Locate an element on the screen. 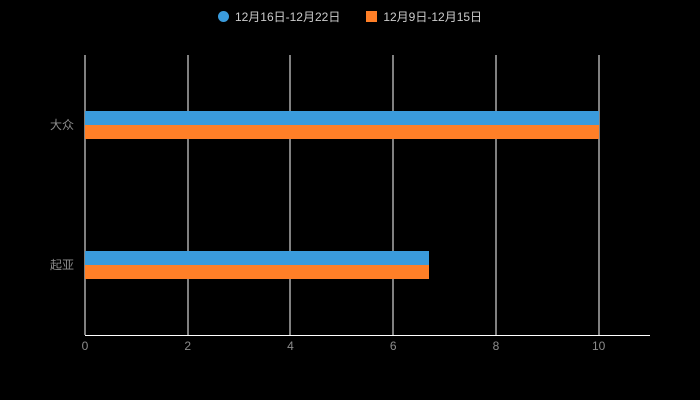  legend-label: 12月16日-12月22日 is located at coordinates (287, 16).